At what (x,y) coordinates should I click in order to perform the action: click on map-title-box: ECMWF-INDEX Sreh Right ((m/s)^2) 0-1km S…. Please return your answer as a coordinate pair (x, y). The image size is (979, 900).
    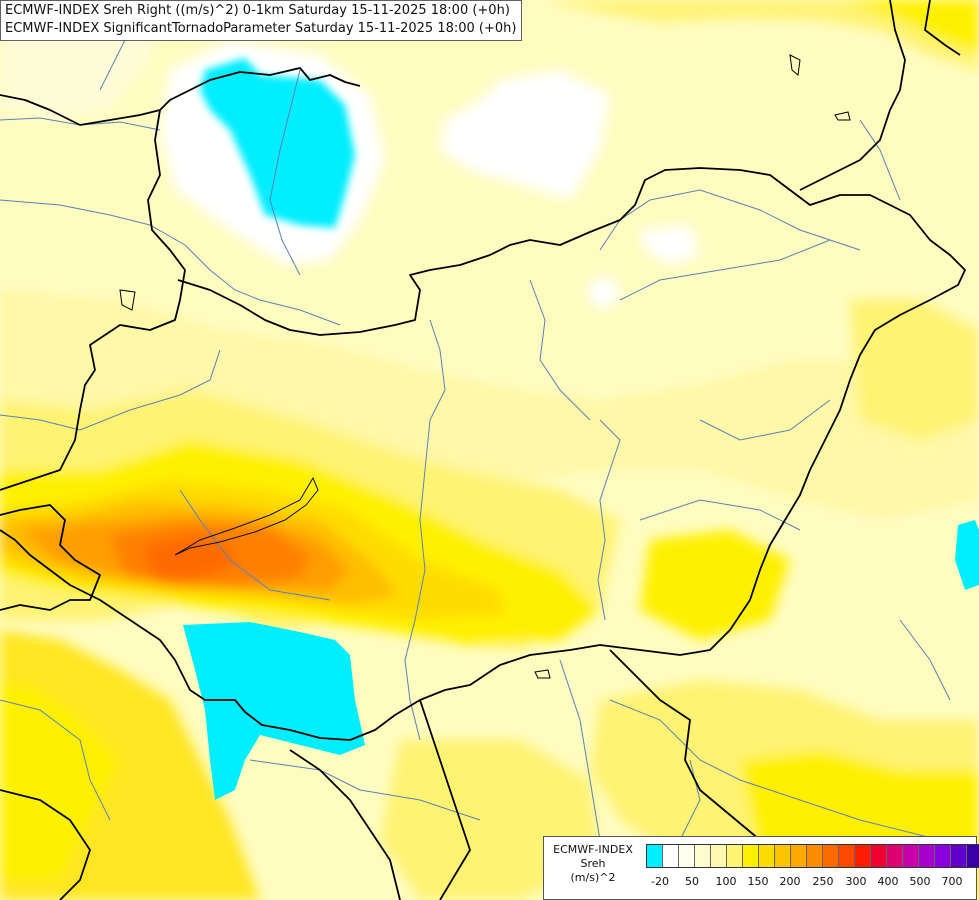
    Looking at the image, I should click on (261, 20).